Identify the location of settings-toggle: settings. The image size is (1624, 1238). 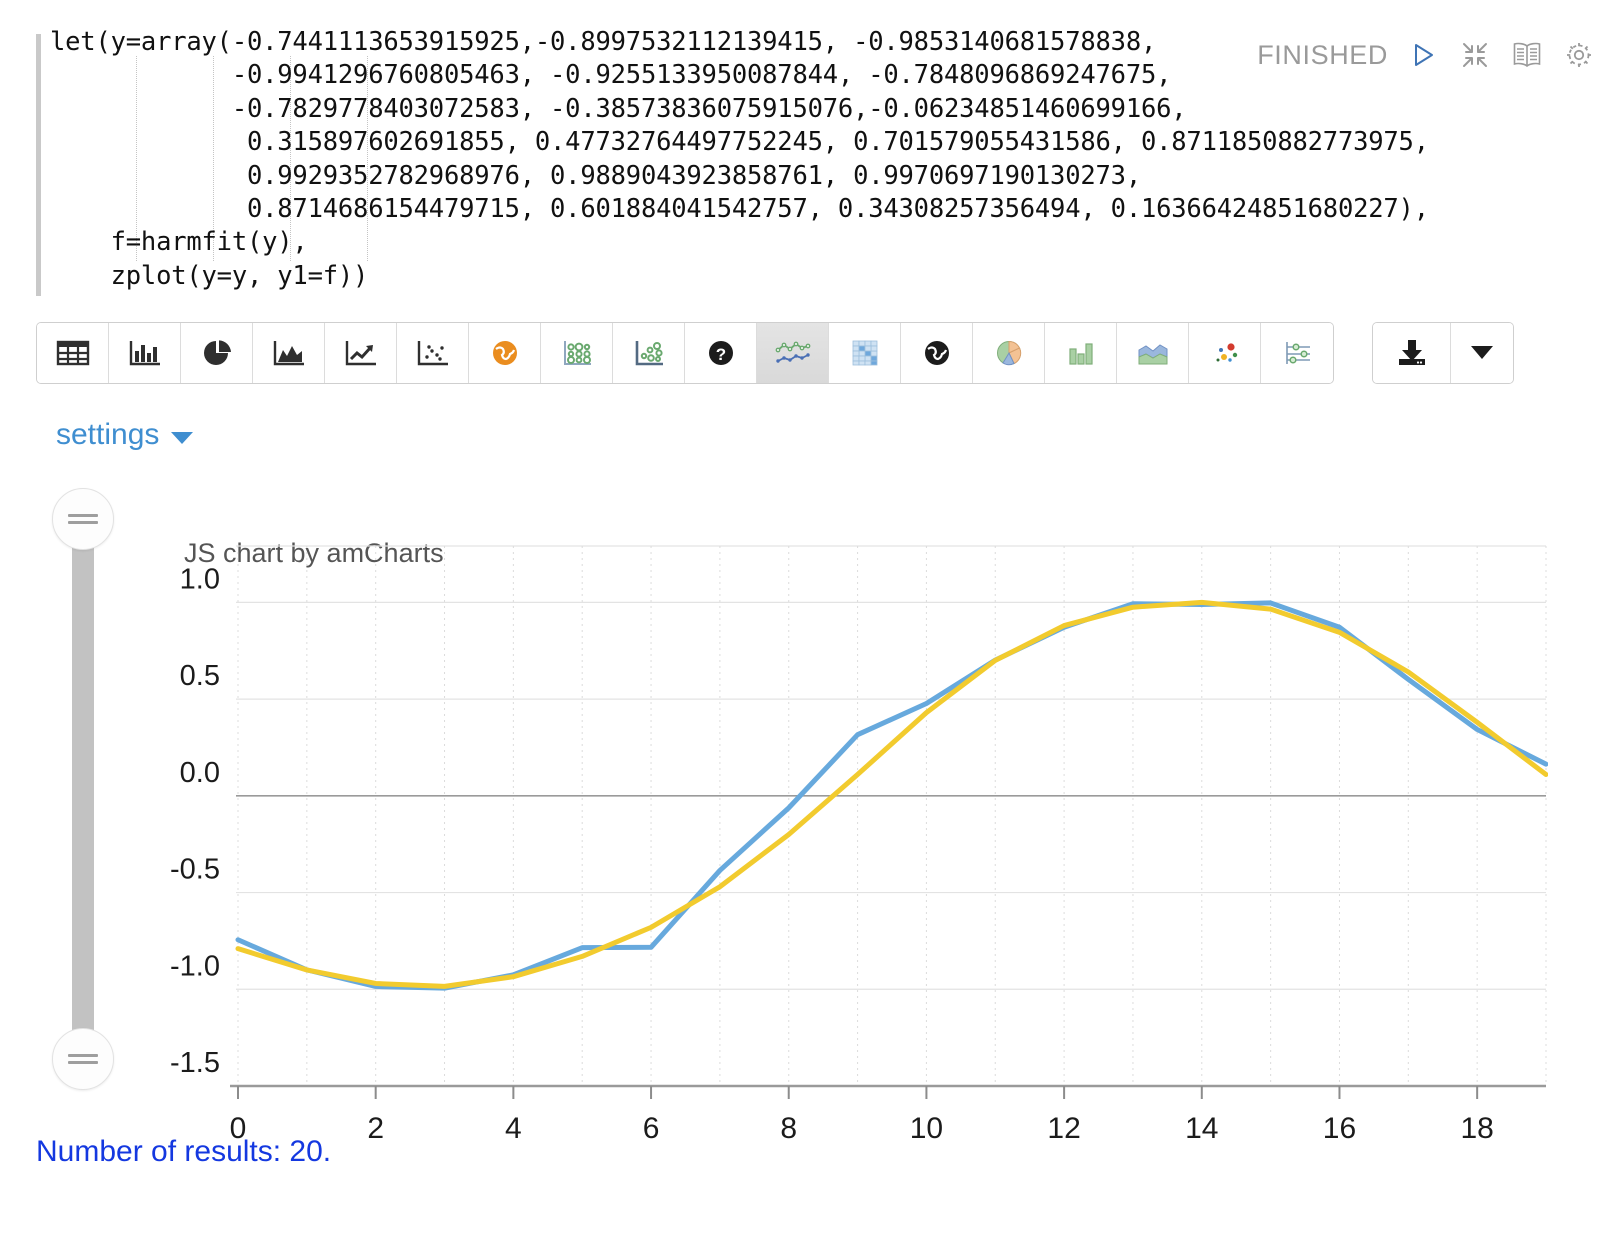
(125, 435).